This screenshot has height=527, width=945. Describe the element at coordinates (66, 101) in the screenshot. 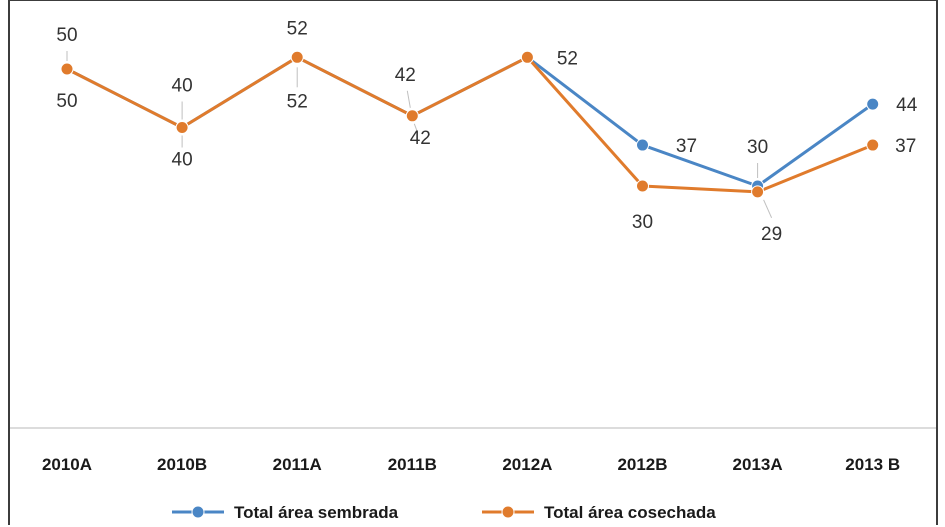

I see `data-label-2-2010A: 50` at that location.